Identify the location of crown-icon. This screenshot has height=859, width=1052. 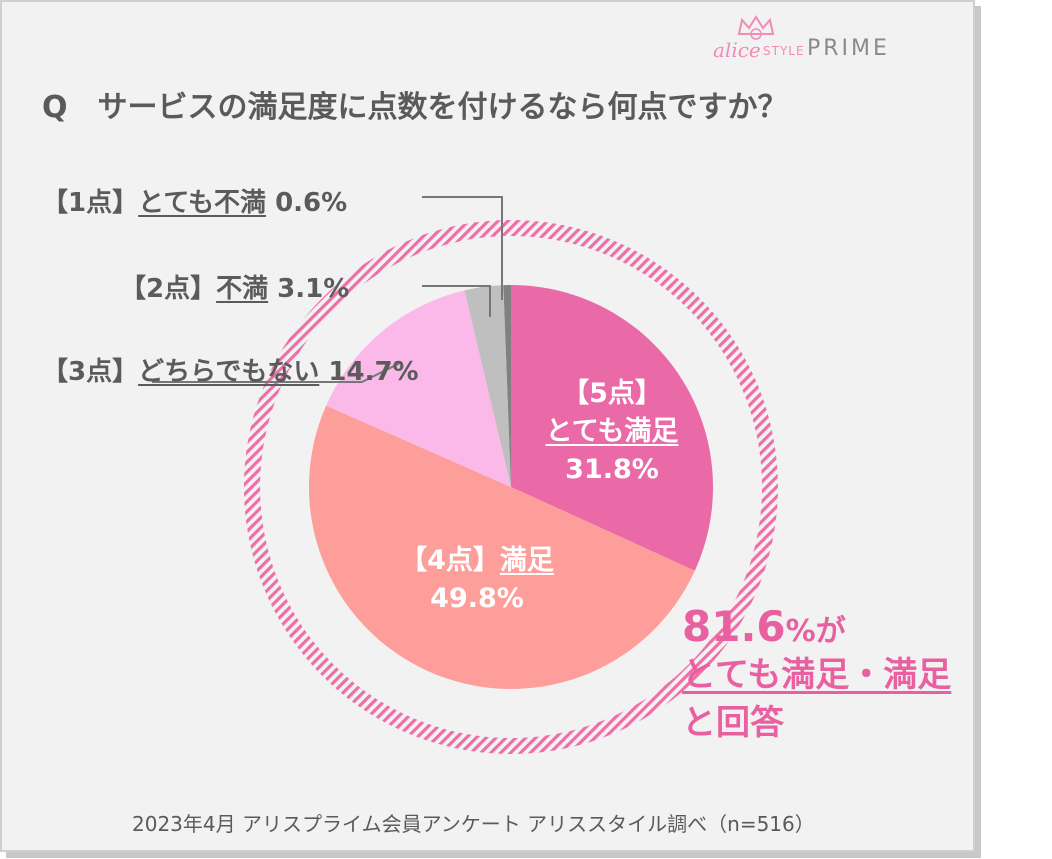
(756, 27).